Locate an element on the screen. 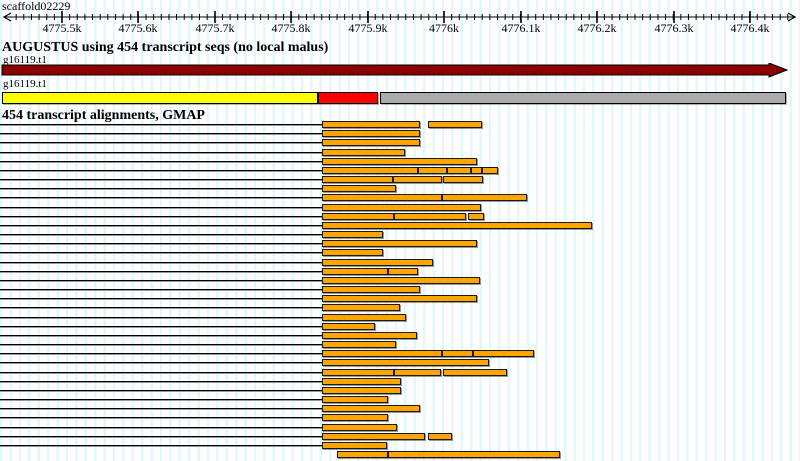 This screenshot has height=461, width=800. transcript-feature-label: g16119.t1 is located at coordinates (25, 84).